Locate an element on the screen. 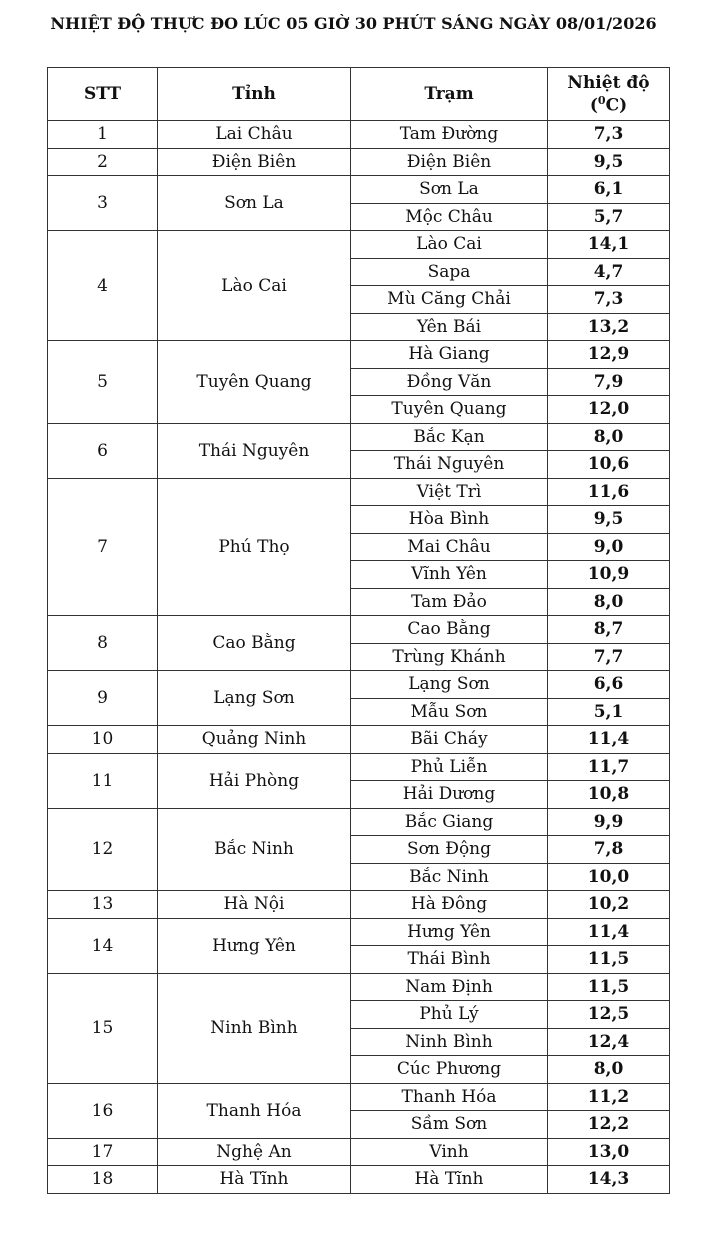 This screenshot has width=707, height=1245. temp-cell: 7,7 is located at coordinates (608, 656).